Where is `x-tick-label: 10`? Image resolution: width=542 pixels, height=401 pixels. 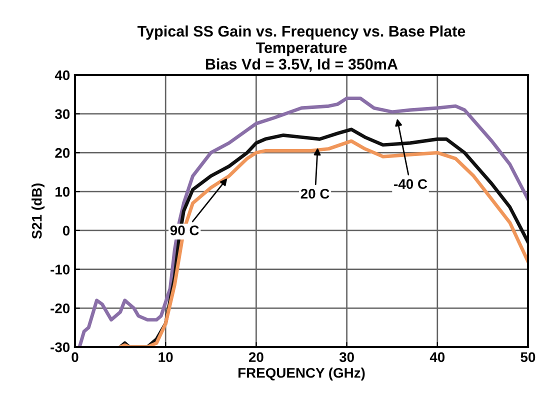 x-tick-label: 10 is located at coordinates (165, 357).